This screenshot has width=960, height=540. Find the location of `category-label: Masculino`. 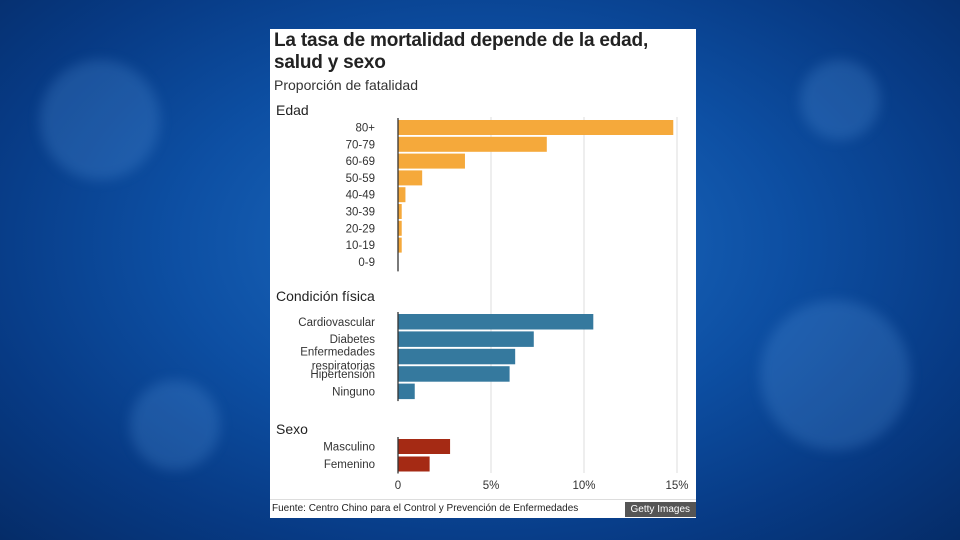

category-label: Masculino is located at coordinates (349, 448).